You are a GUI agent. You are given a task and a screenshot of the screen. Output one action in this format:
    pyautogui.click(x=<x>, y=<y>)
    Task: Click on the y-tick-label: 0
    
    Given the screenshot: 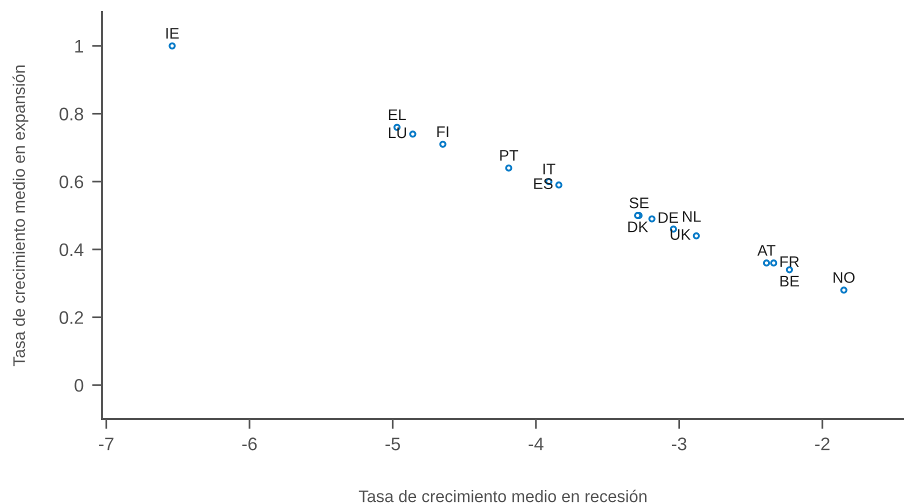 What is the action you would take?
    pyautogui.click(x=79, y=385)
    